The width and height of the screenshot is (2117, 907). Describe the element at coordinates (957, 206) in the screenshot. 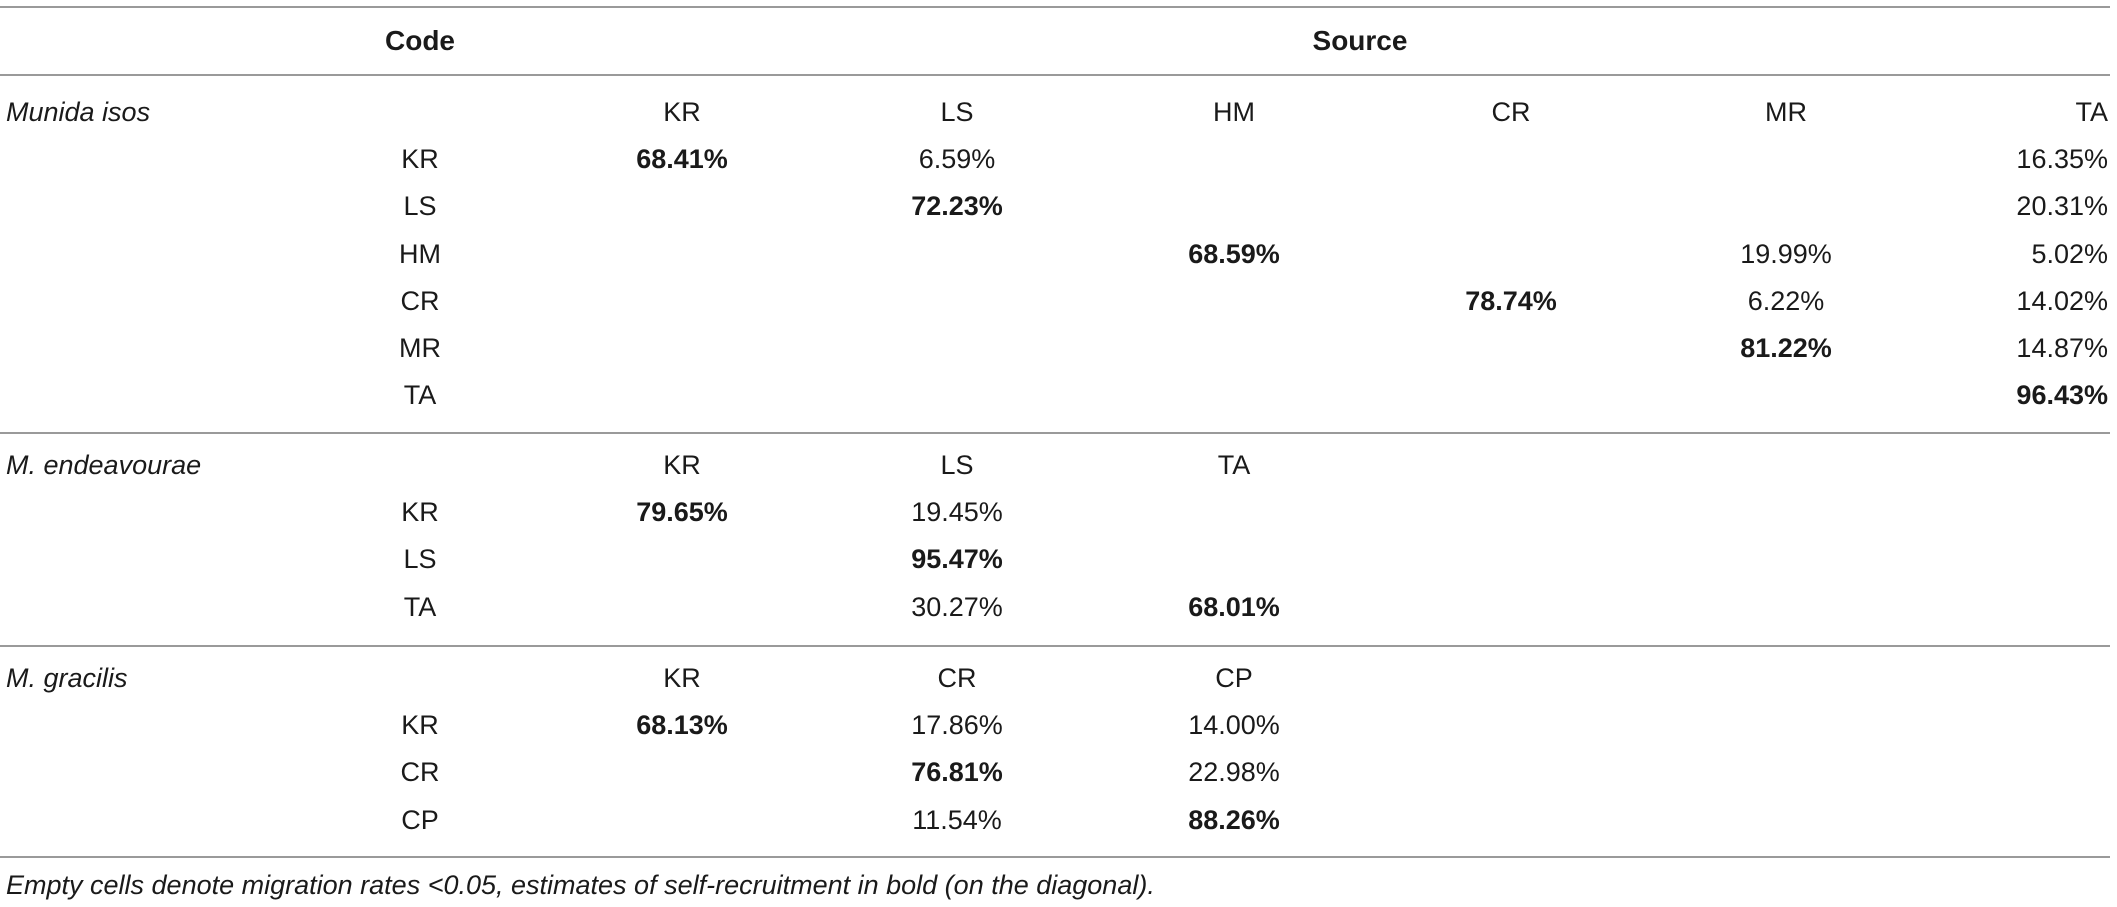

I see `rate-cell: 72.23%` at that location.